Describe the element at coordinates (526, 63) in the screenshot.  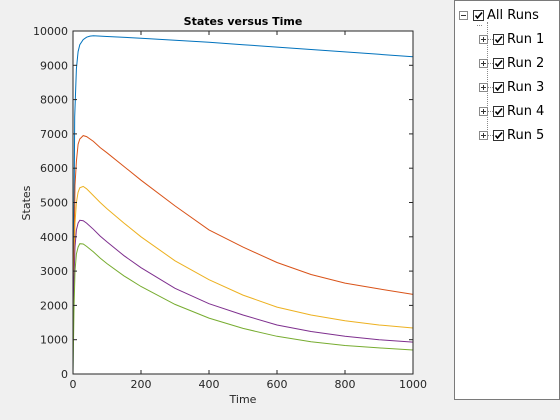
I see `tree-label-run-2: Run 2` at that location.